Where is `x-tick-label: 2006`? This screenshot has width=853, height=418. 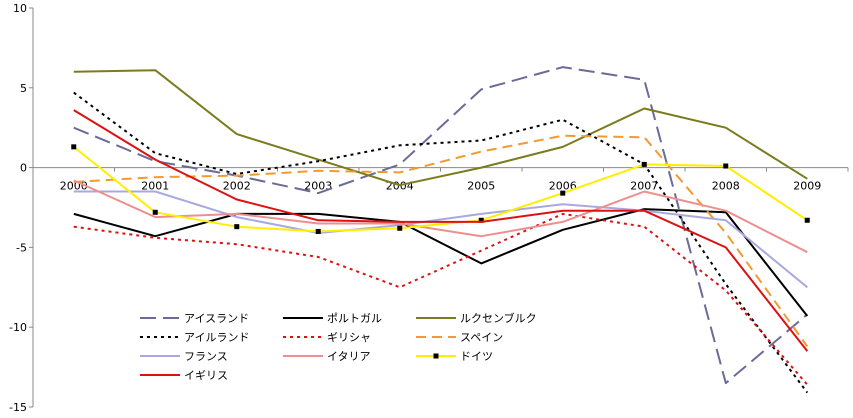 x-tick-label: 2006 is located at coordinates (563, 186).